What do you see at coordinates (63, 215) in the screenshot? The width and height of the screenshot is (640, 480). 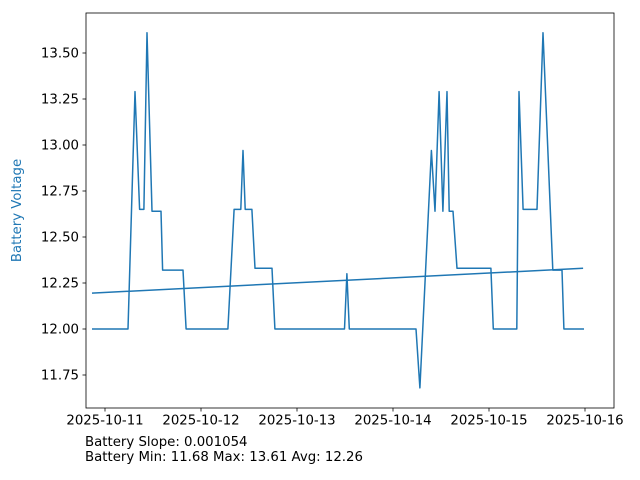 I see `y-axis: 11.75 12.00 12.25 12.50 12.75 13.00 13.25 13.50` at bounding box center [63, 215].